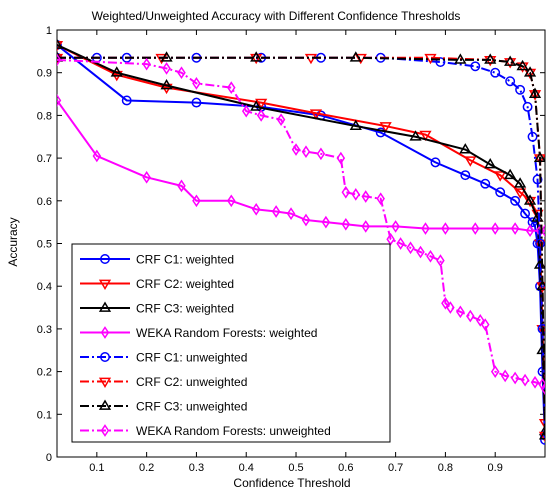 Image resolution: width=547 pixels, height=498 pixels. I want to click on x-tick-label: 0.2, so click(146, 468).